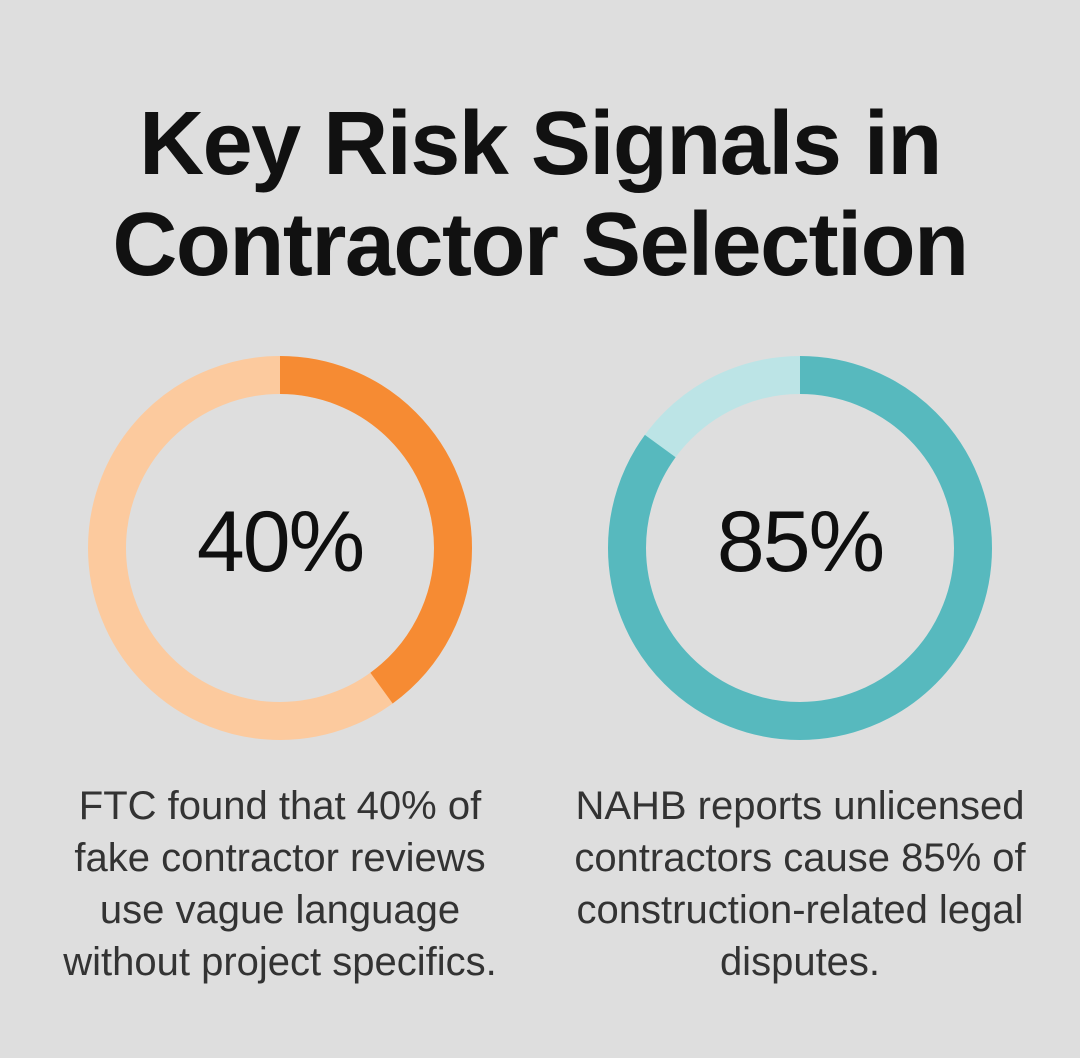 The width and height of the screenshot is (1080, 1058). I want to click on page-title-line-1: Key Risk Signals in, so click(540, 144).